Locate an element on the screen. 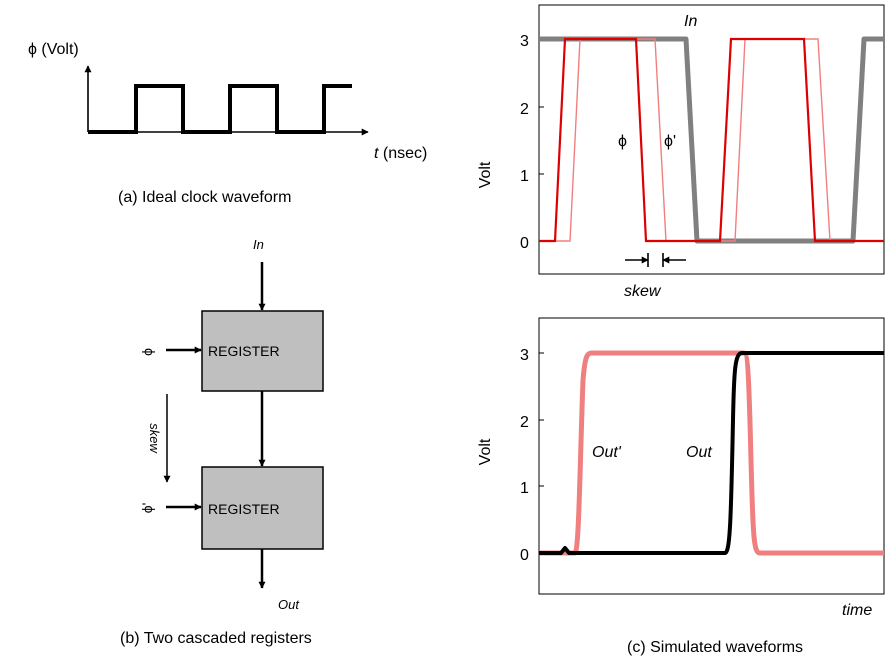  trace-in is located at coordinates (711, 140).